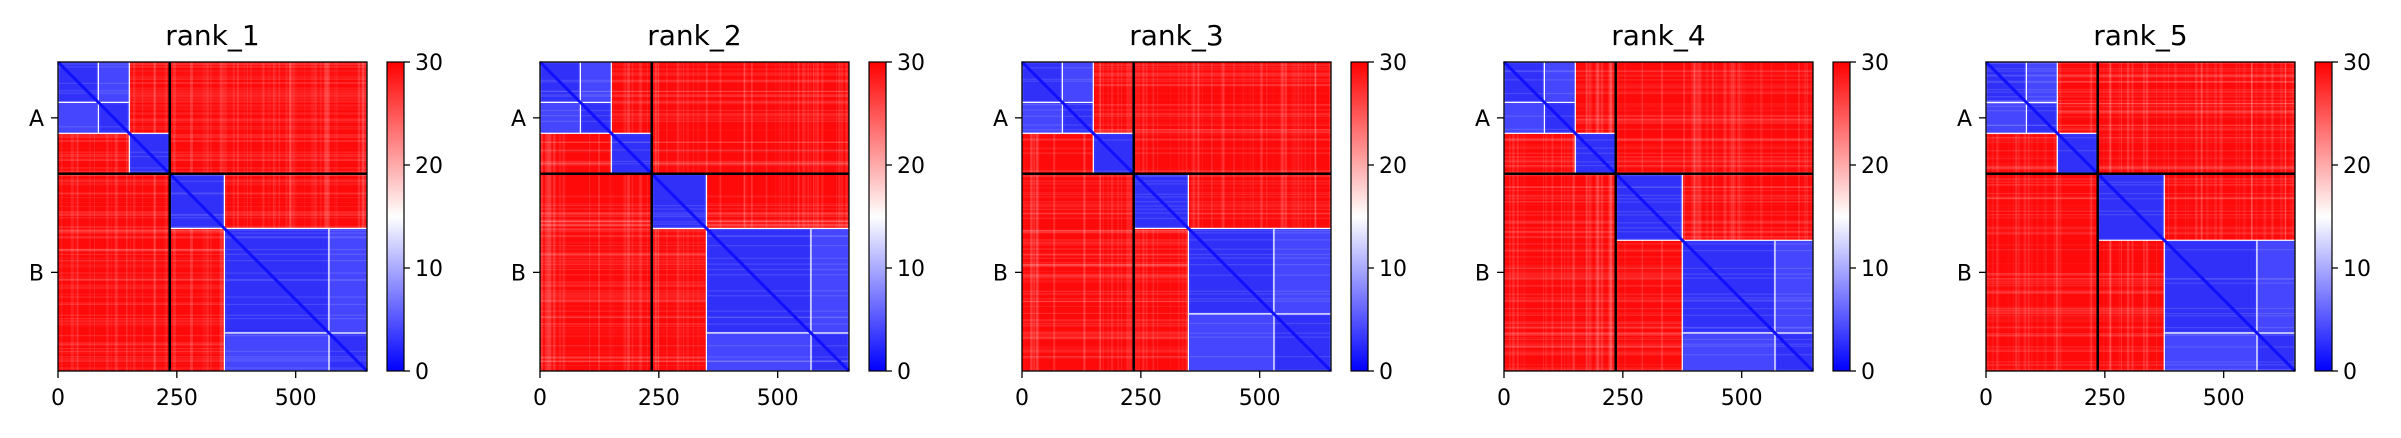 The image size is (2401, 438). I want to click on x-tick-label: 500, so click(778, 398).